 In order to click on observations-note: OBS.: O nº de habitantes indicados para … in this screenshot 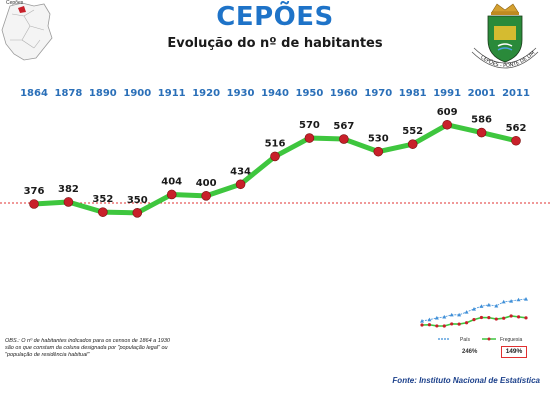, I will do `click(87, 348)`.